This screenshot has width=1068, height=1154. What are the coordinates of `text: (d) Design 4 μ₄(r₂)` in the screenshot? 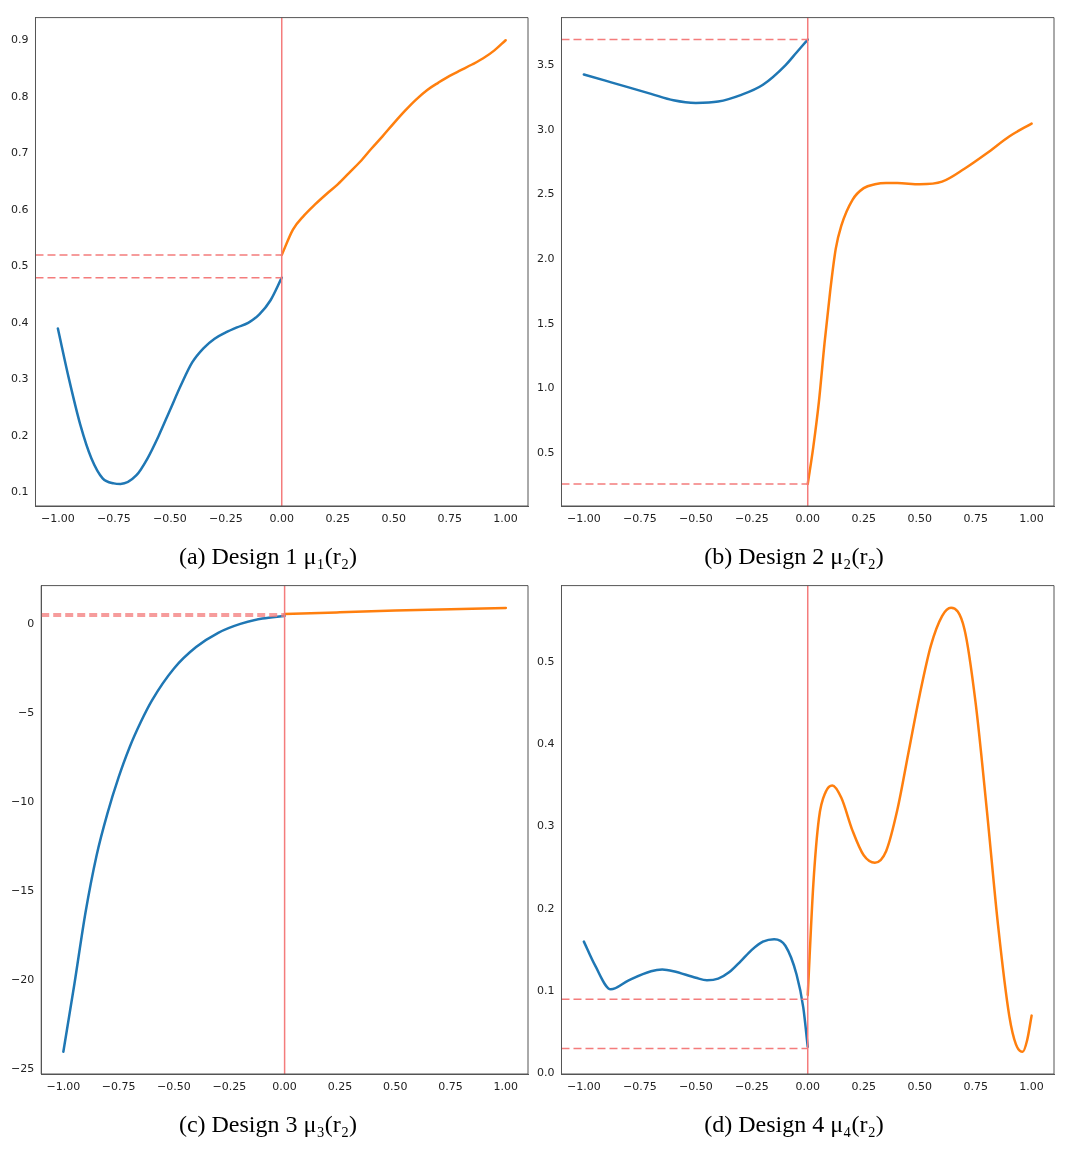 It's located at (794, 1123).